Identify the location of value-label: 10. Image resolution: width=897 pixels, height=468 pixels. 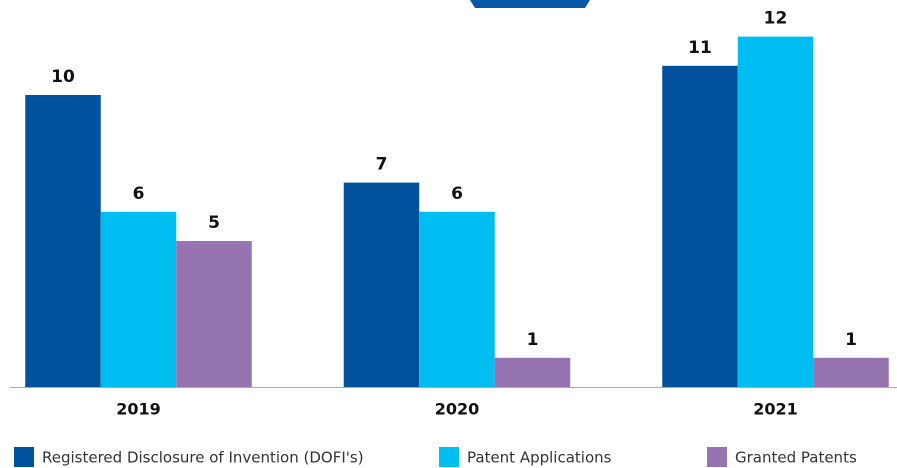
(63, 77).